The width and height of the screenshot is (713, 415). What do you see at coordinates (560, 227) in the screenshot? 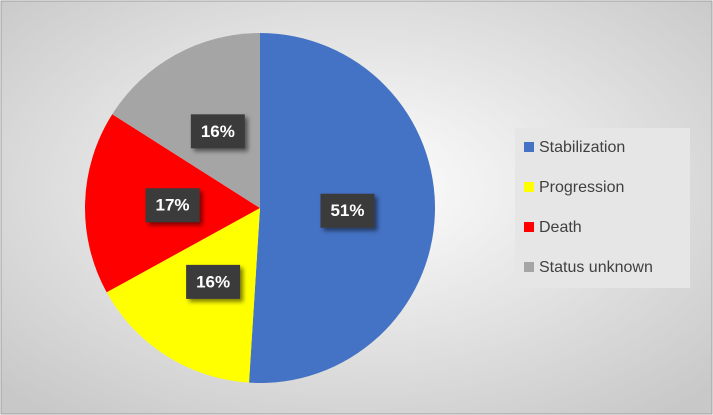
I see `legend-label: Death` at bounding box center [560, 227].